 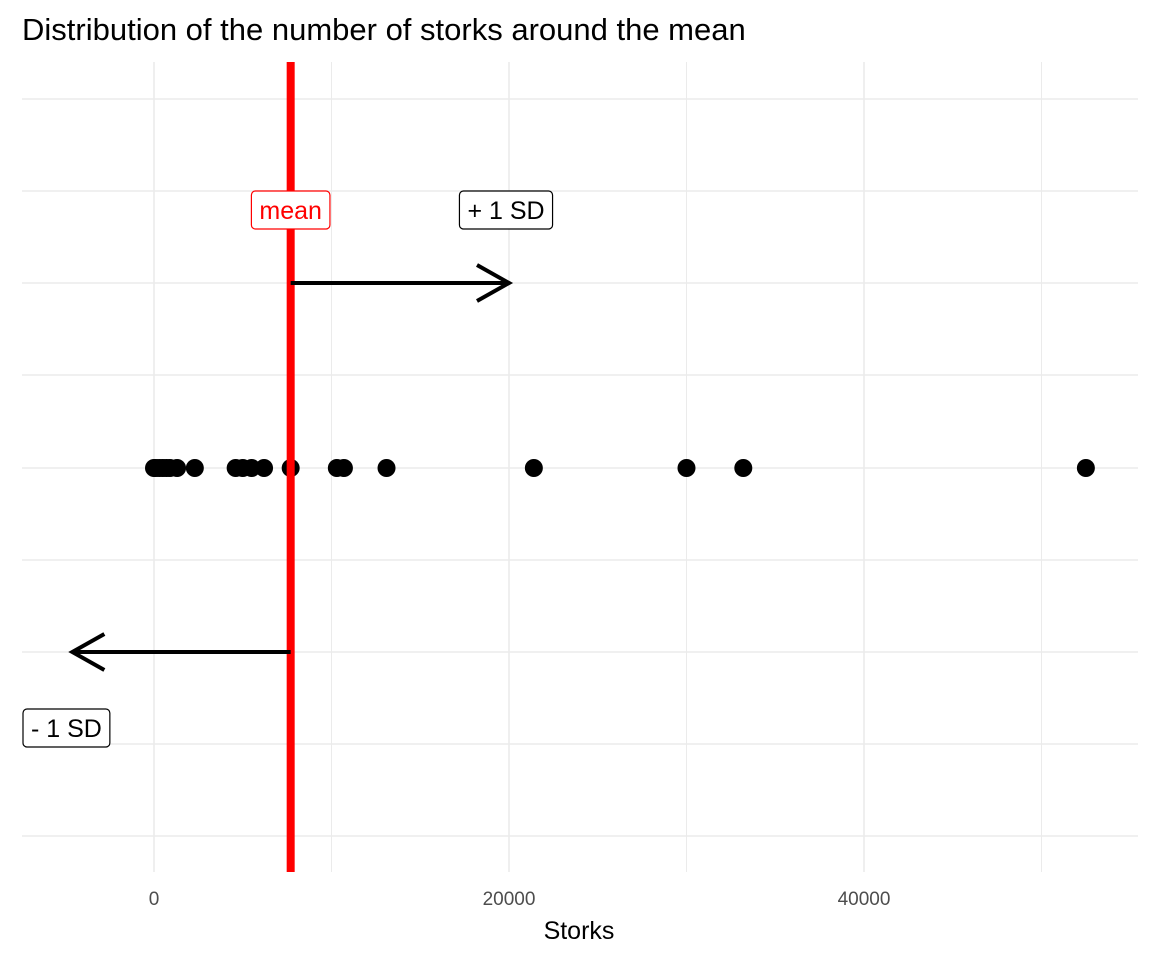 I want to click on x-tick-label: 0, so click(x=154, y=899).